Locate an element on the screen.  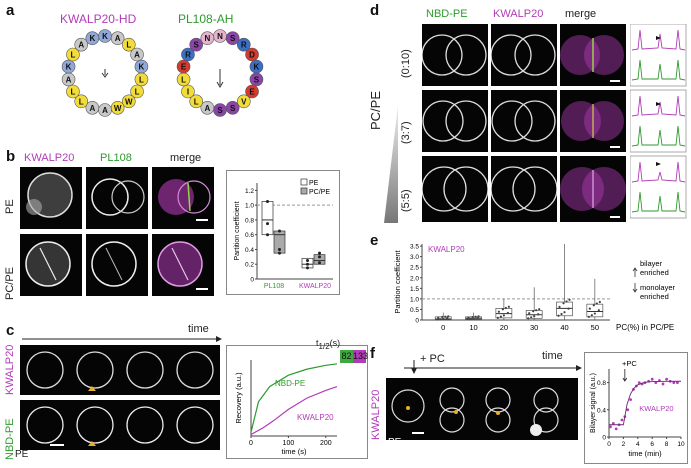
d-image-r3-kwalp20 is located at coordinates (524, 189).